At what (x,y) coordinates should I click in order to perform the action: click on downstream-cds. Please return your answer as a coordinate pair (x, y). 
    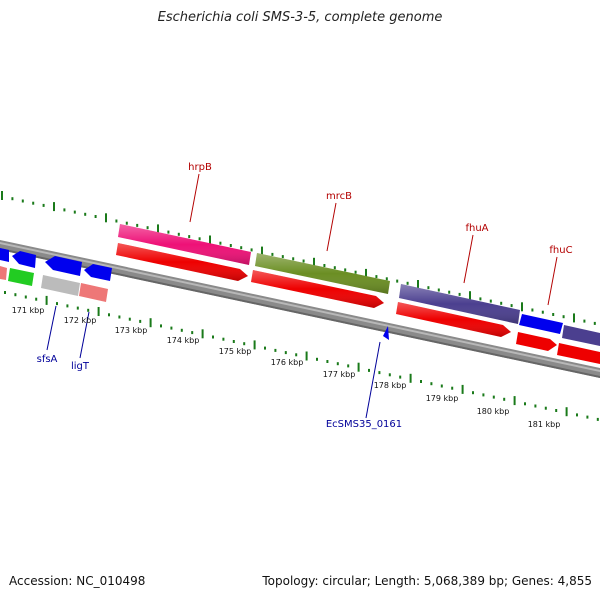
    Looking at the image, I should click on (578, 353).